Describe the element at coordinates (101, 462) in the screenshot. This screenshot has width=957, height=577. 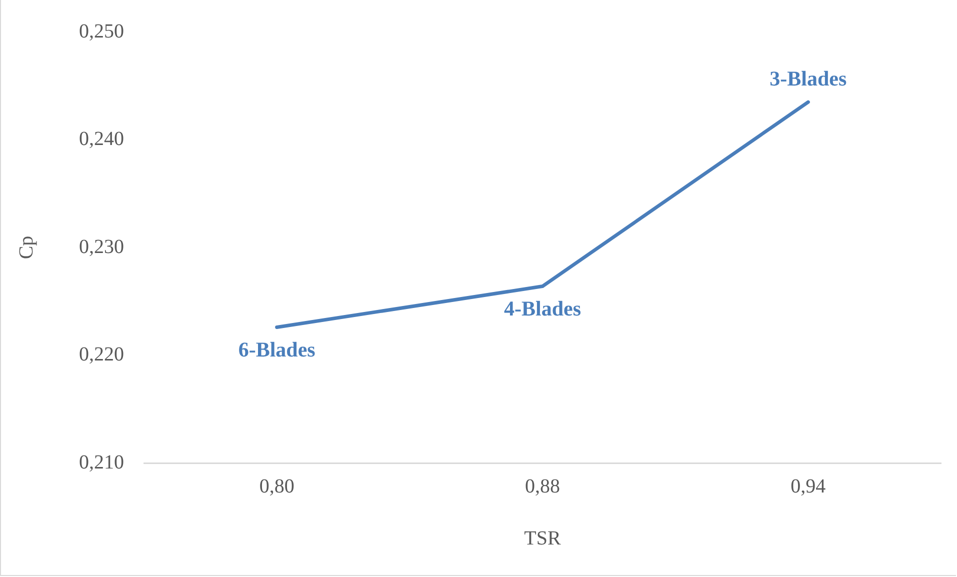
I see `y-tick-label: 0,210` at that location.